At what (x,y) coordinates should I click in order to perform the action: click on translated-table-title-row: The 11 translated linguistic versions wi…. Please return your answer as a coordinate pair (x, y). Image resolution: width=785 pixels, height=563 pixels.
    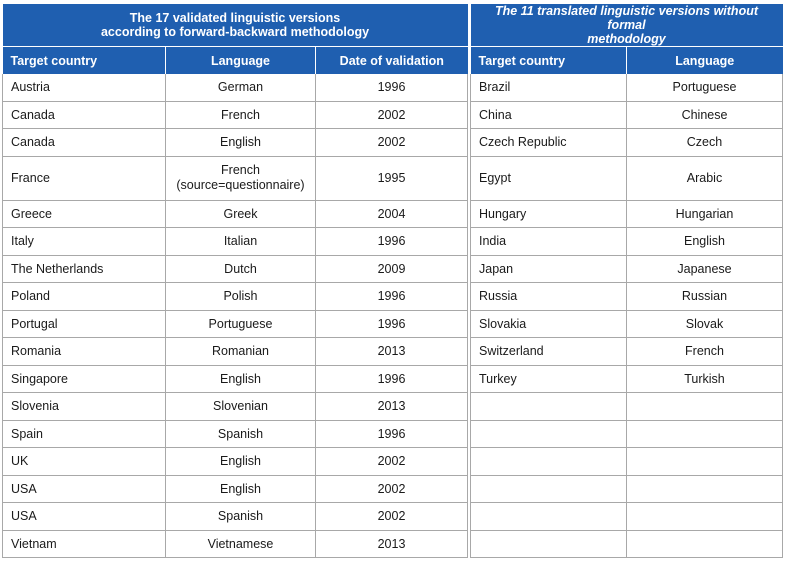
    Looking at the image, I should click on (626, 25).